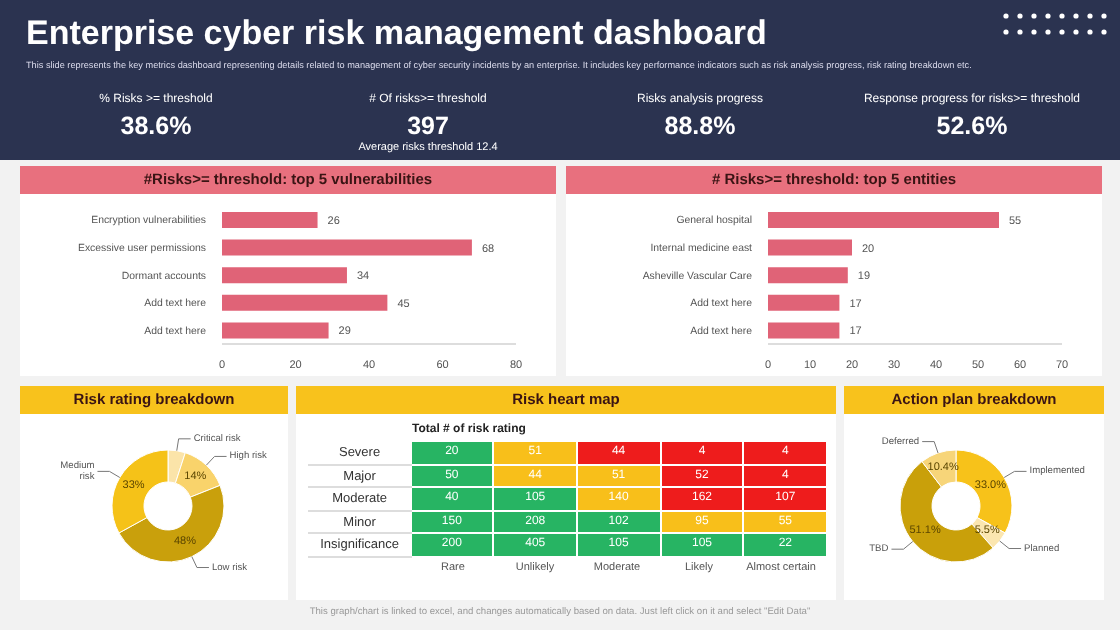 The width and height of the screenshot is (1120, 630). Describe the element at coordinates (428, 126) in the screenshot. I see `text: 397` at that location.